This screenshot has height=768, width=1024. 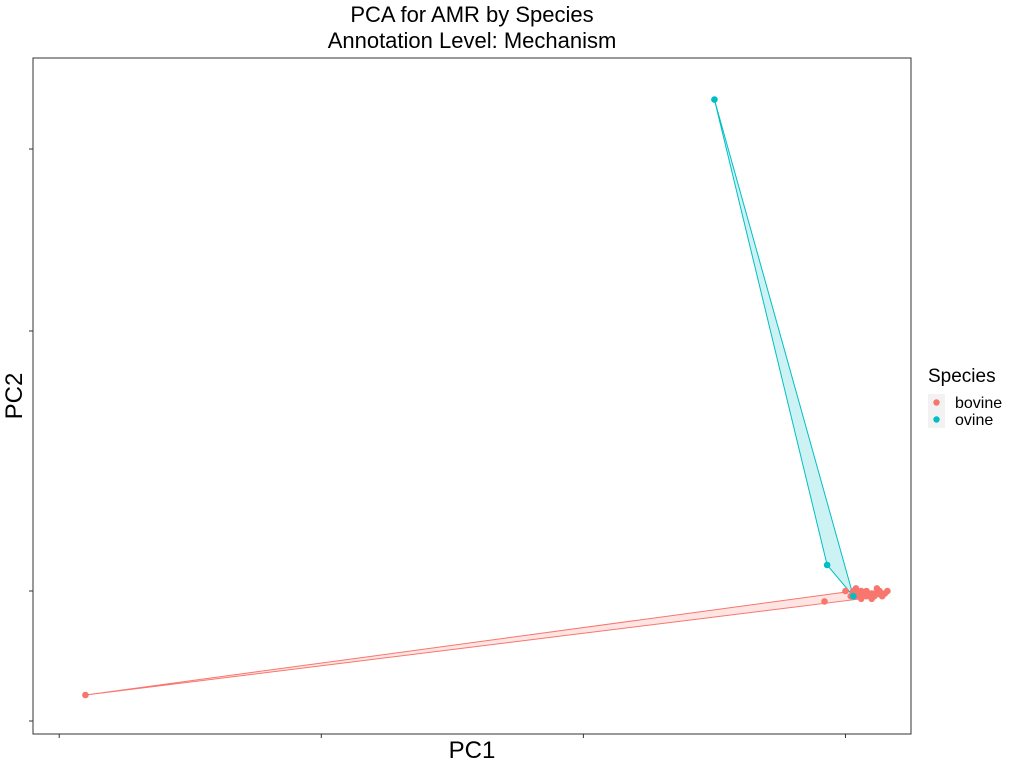 I want to click on chart-subtitle: Annotation Level: Mechanism, so click(x=472, y=40).